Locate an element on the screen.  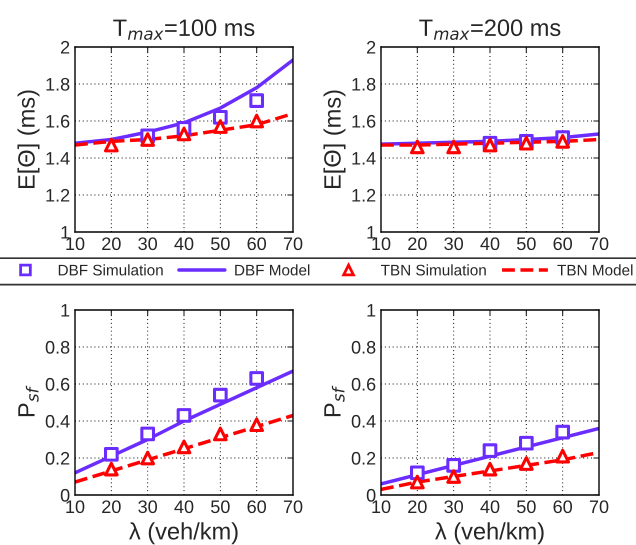
legend-label: TBN Model is located at coordinates (594, 270).